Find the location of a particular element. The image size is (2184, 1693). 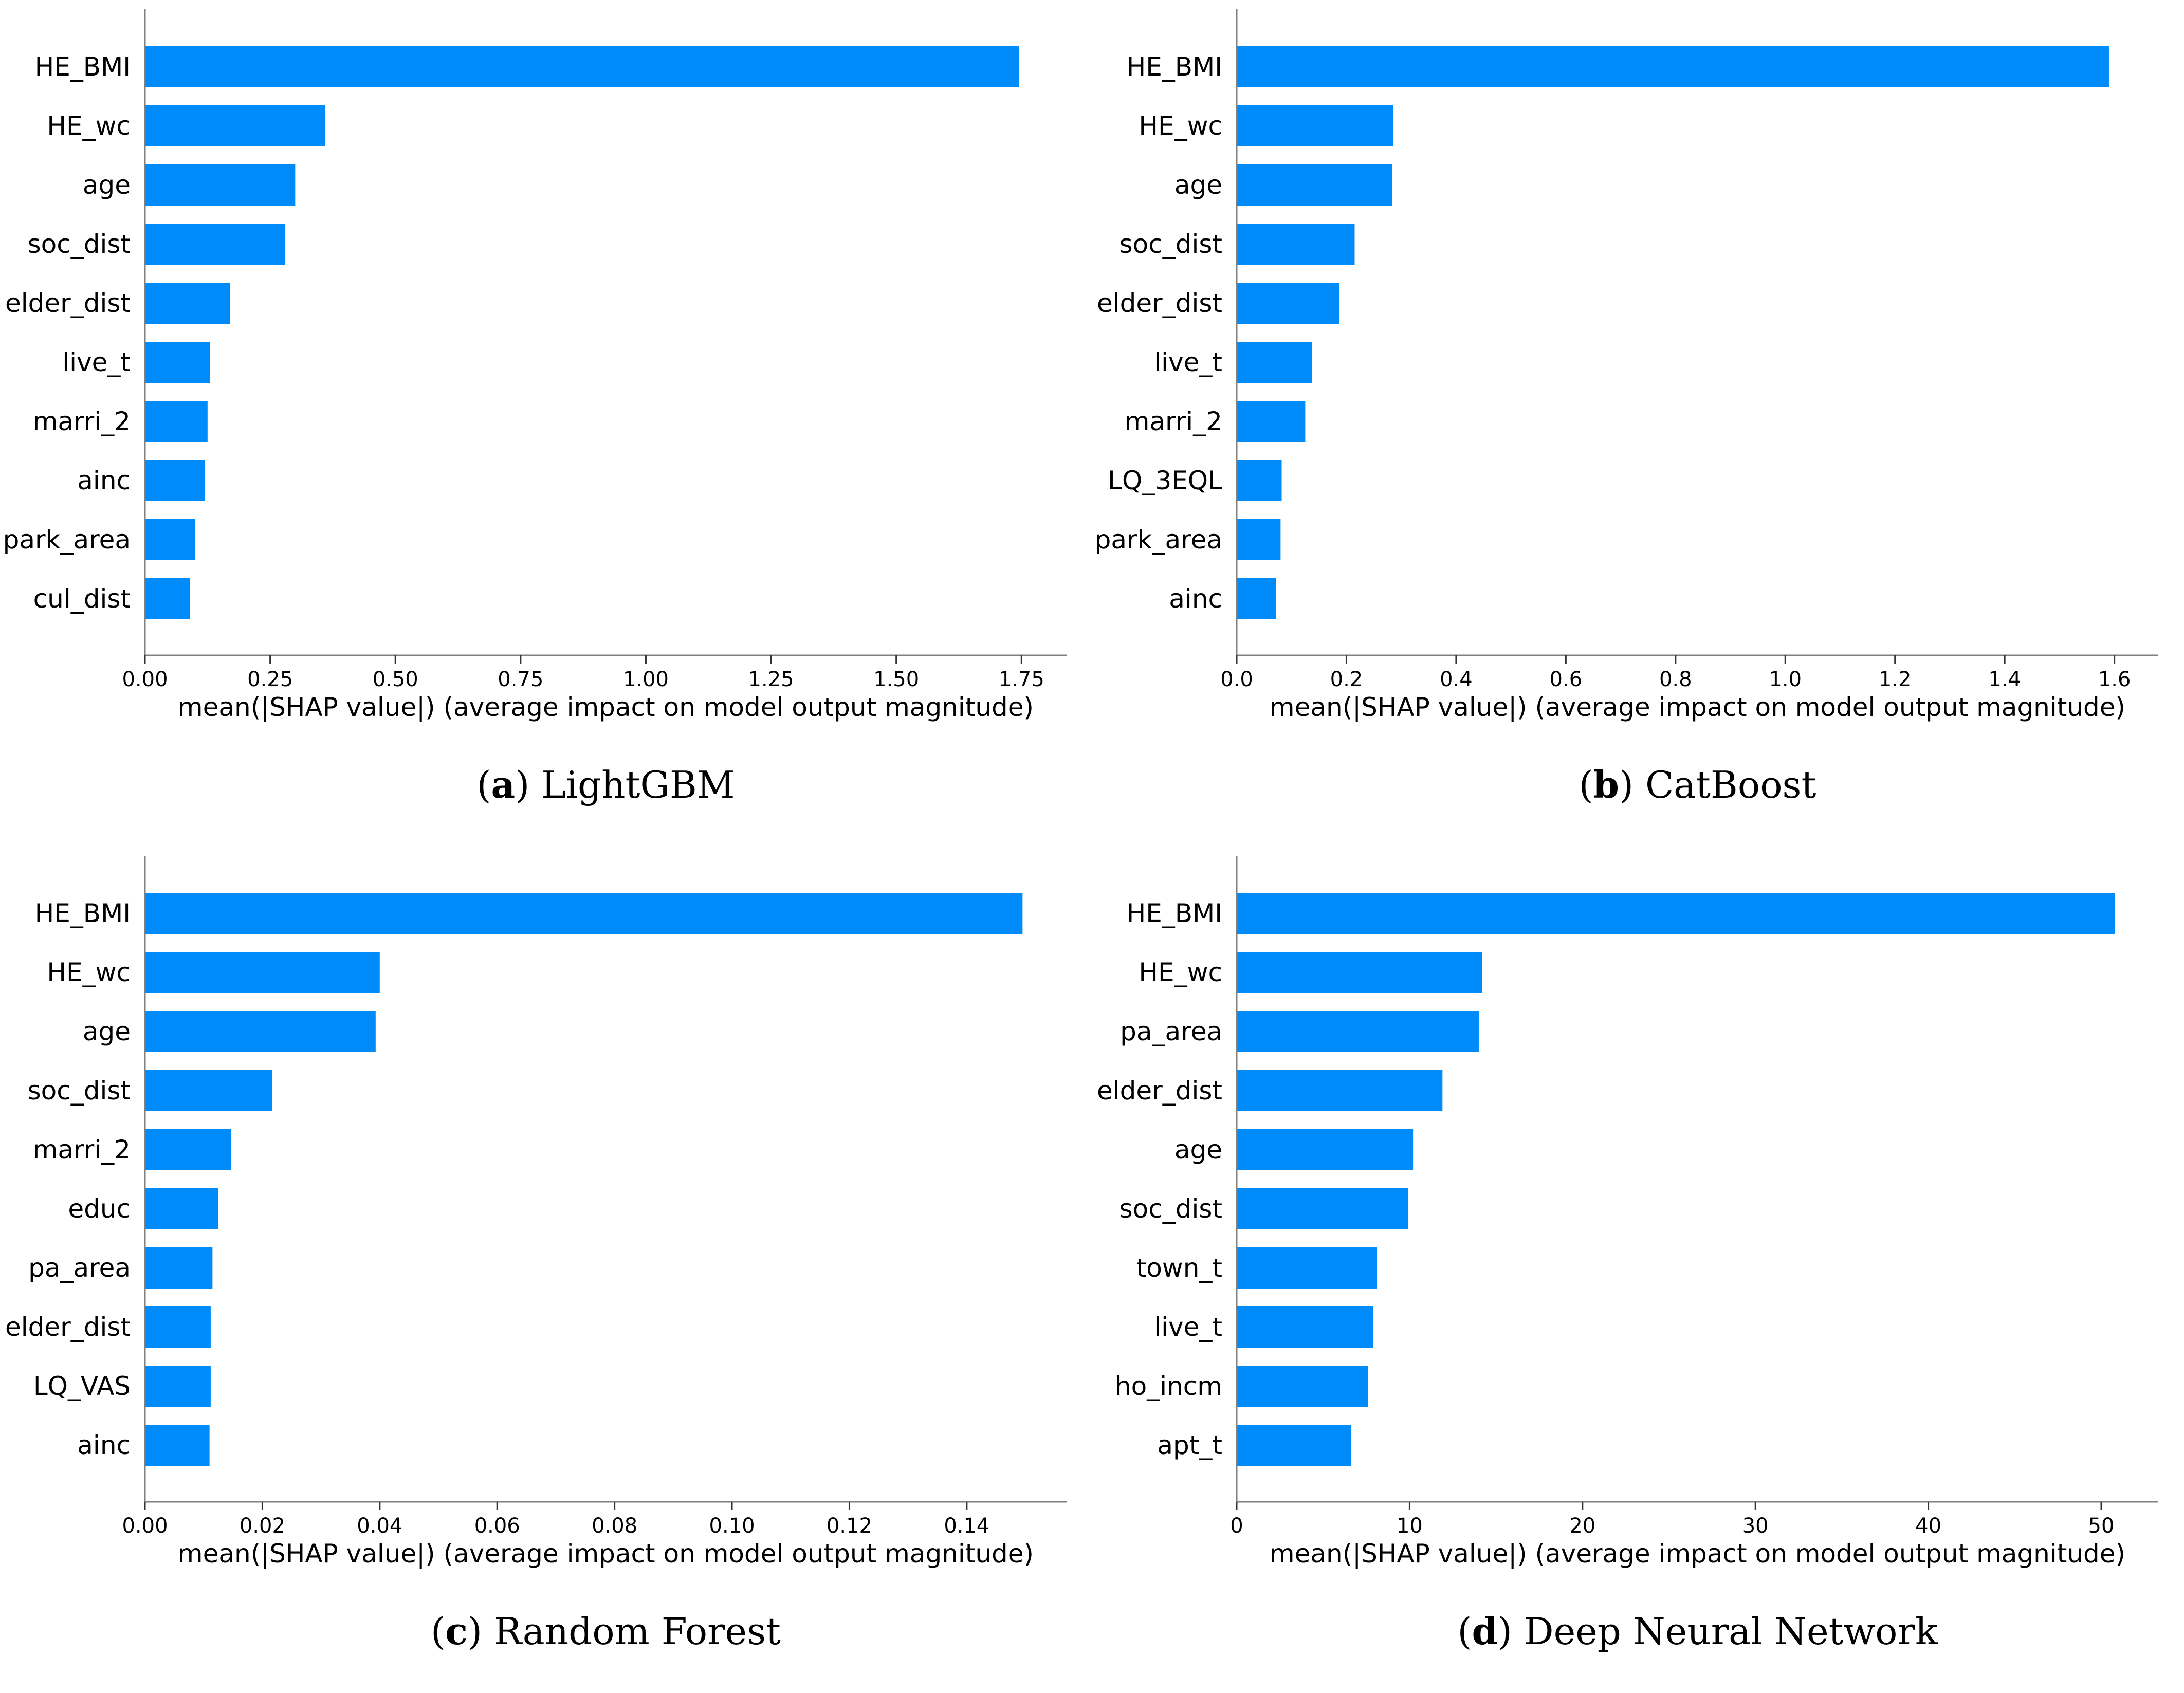

bar-ainc is located at coordinates (177, 1446).